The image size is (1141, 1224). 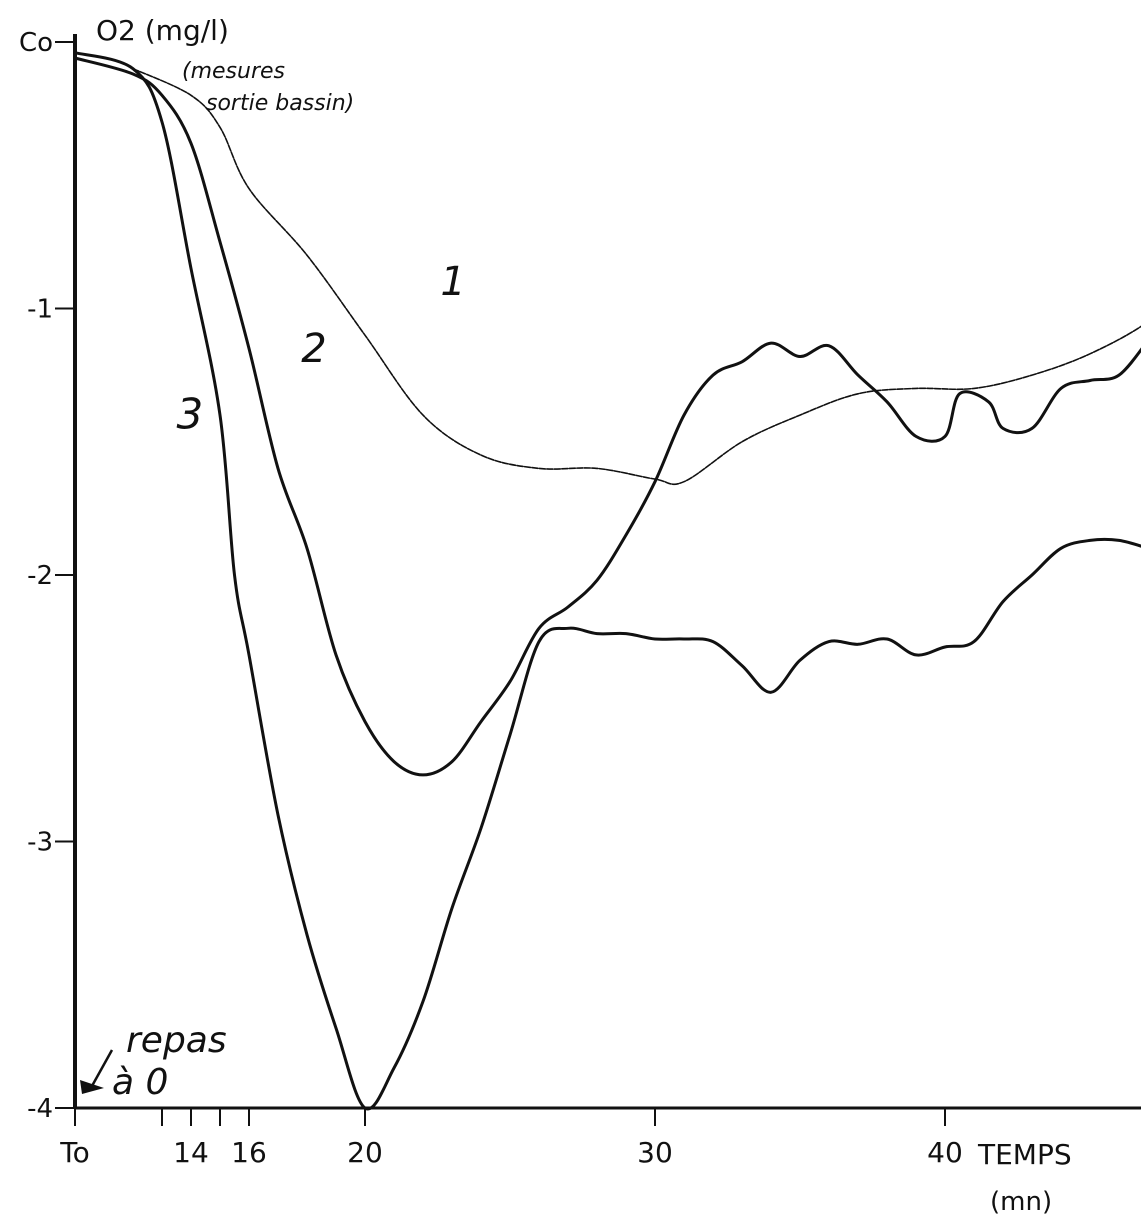 What do you see at coordinates (162, 30) in the screenshot?
I see `y-axis-label: O2 (mg/l)` at bounding box center [162, 30].